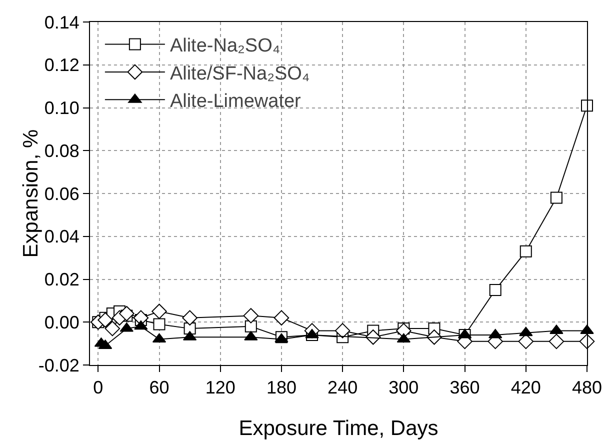  I want to click on x-tick-label: 240, so click(343, 388).